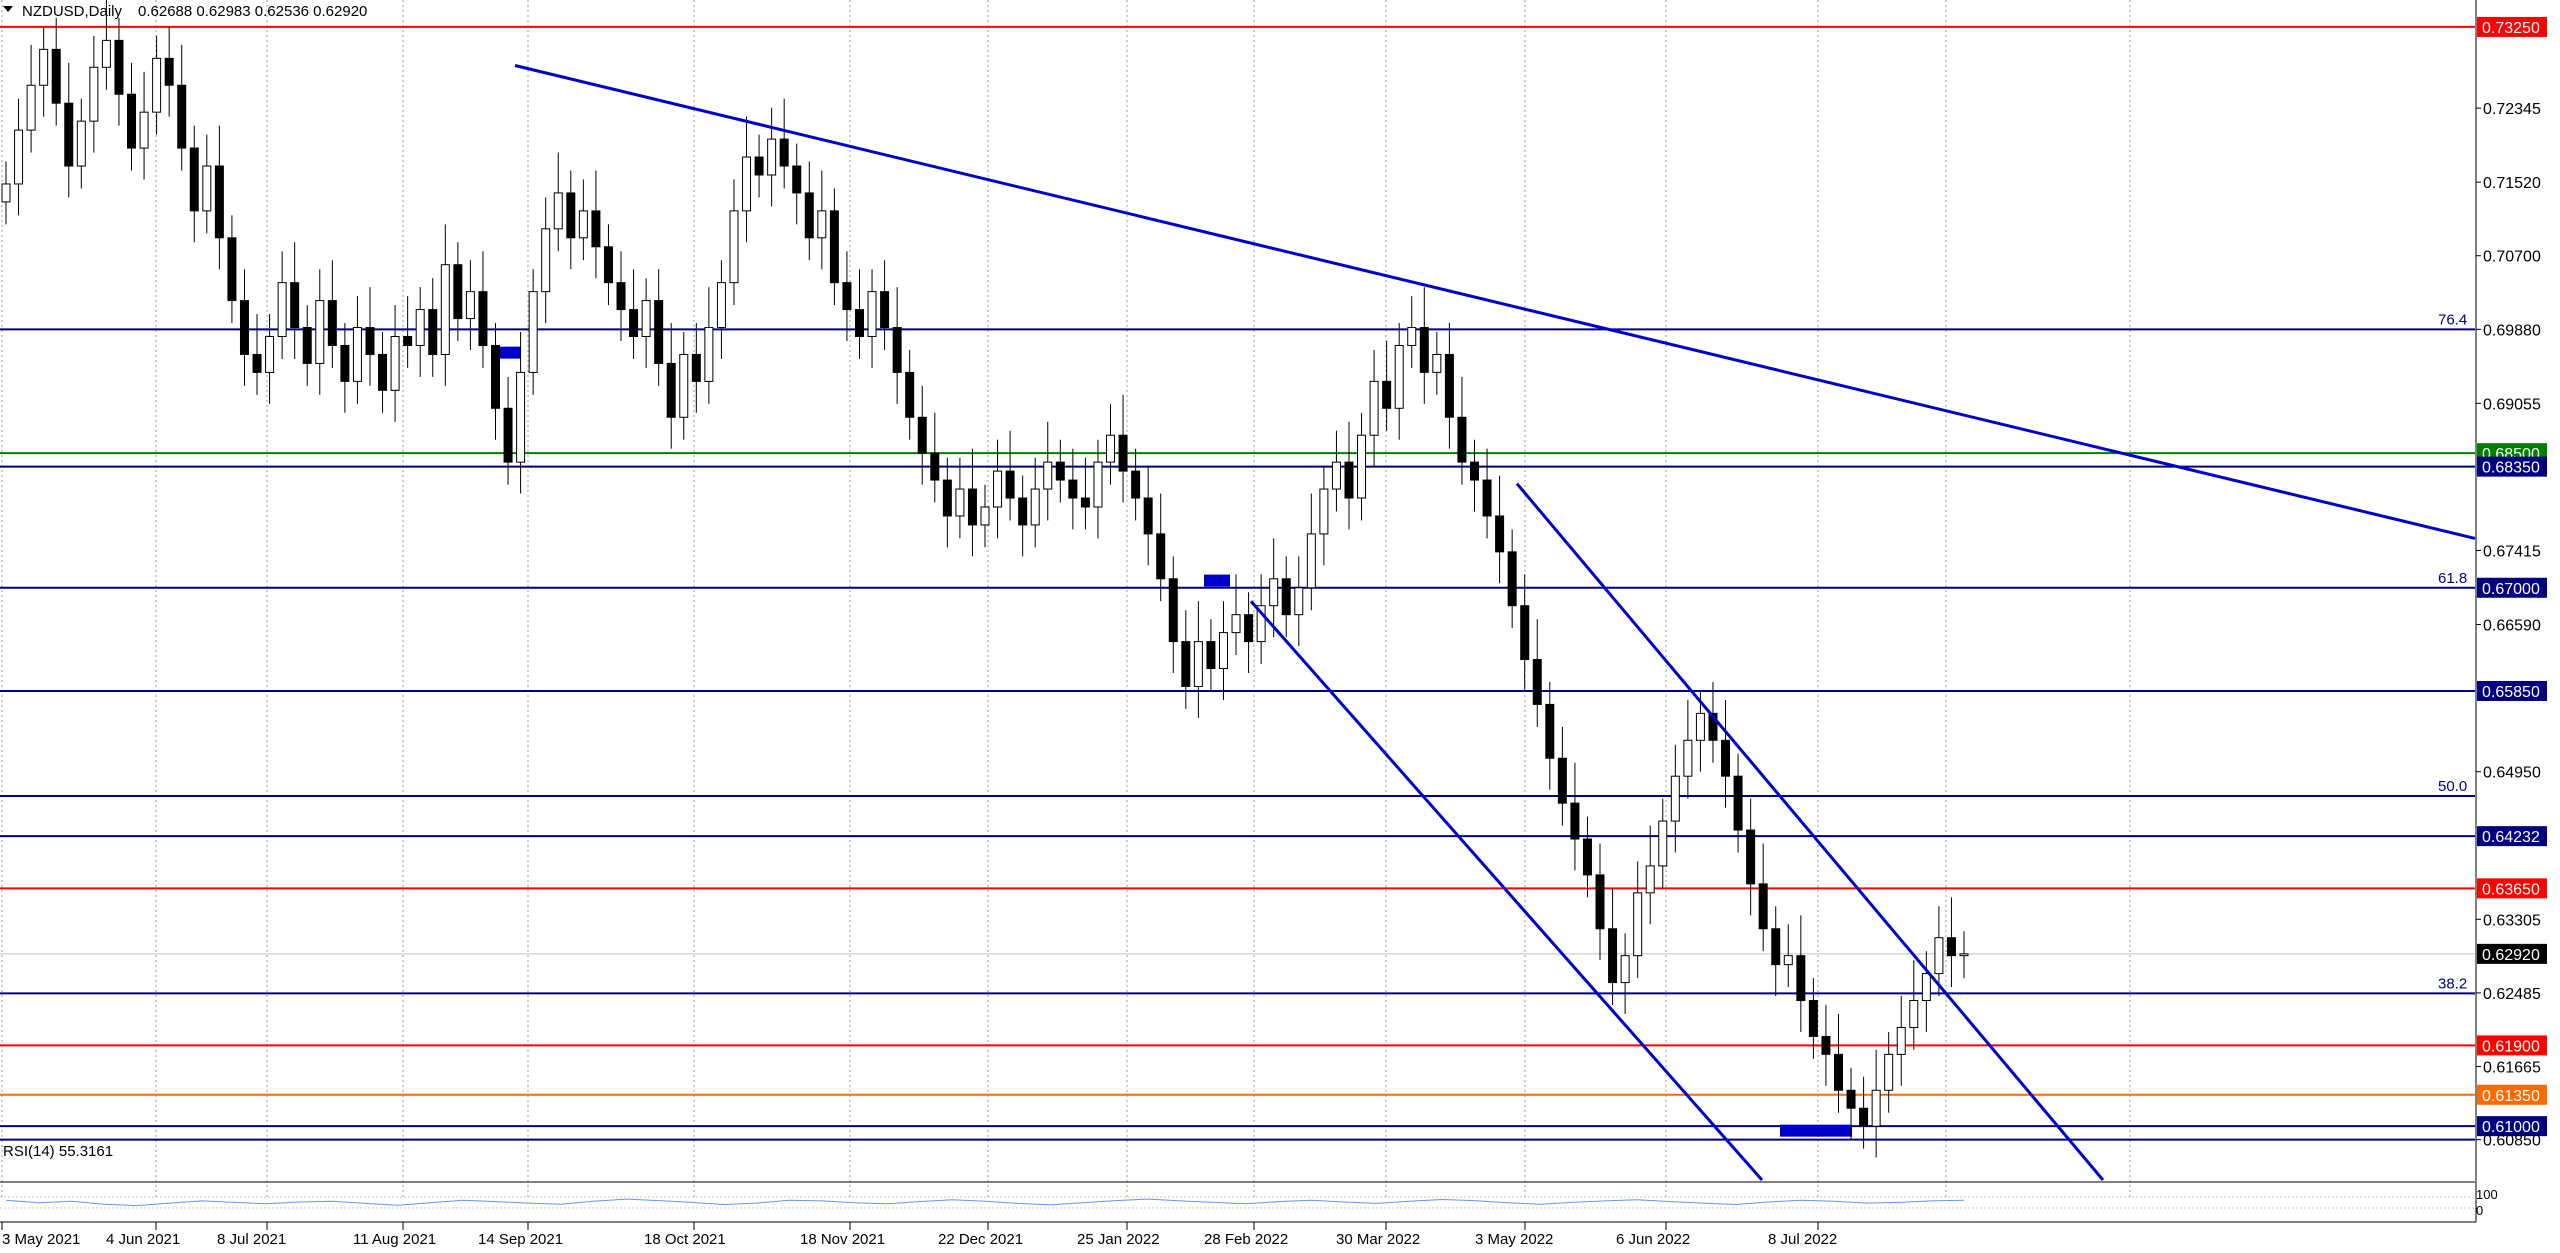  I want to click on price-tag-label: 0.62920, so click(2511, 955).